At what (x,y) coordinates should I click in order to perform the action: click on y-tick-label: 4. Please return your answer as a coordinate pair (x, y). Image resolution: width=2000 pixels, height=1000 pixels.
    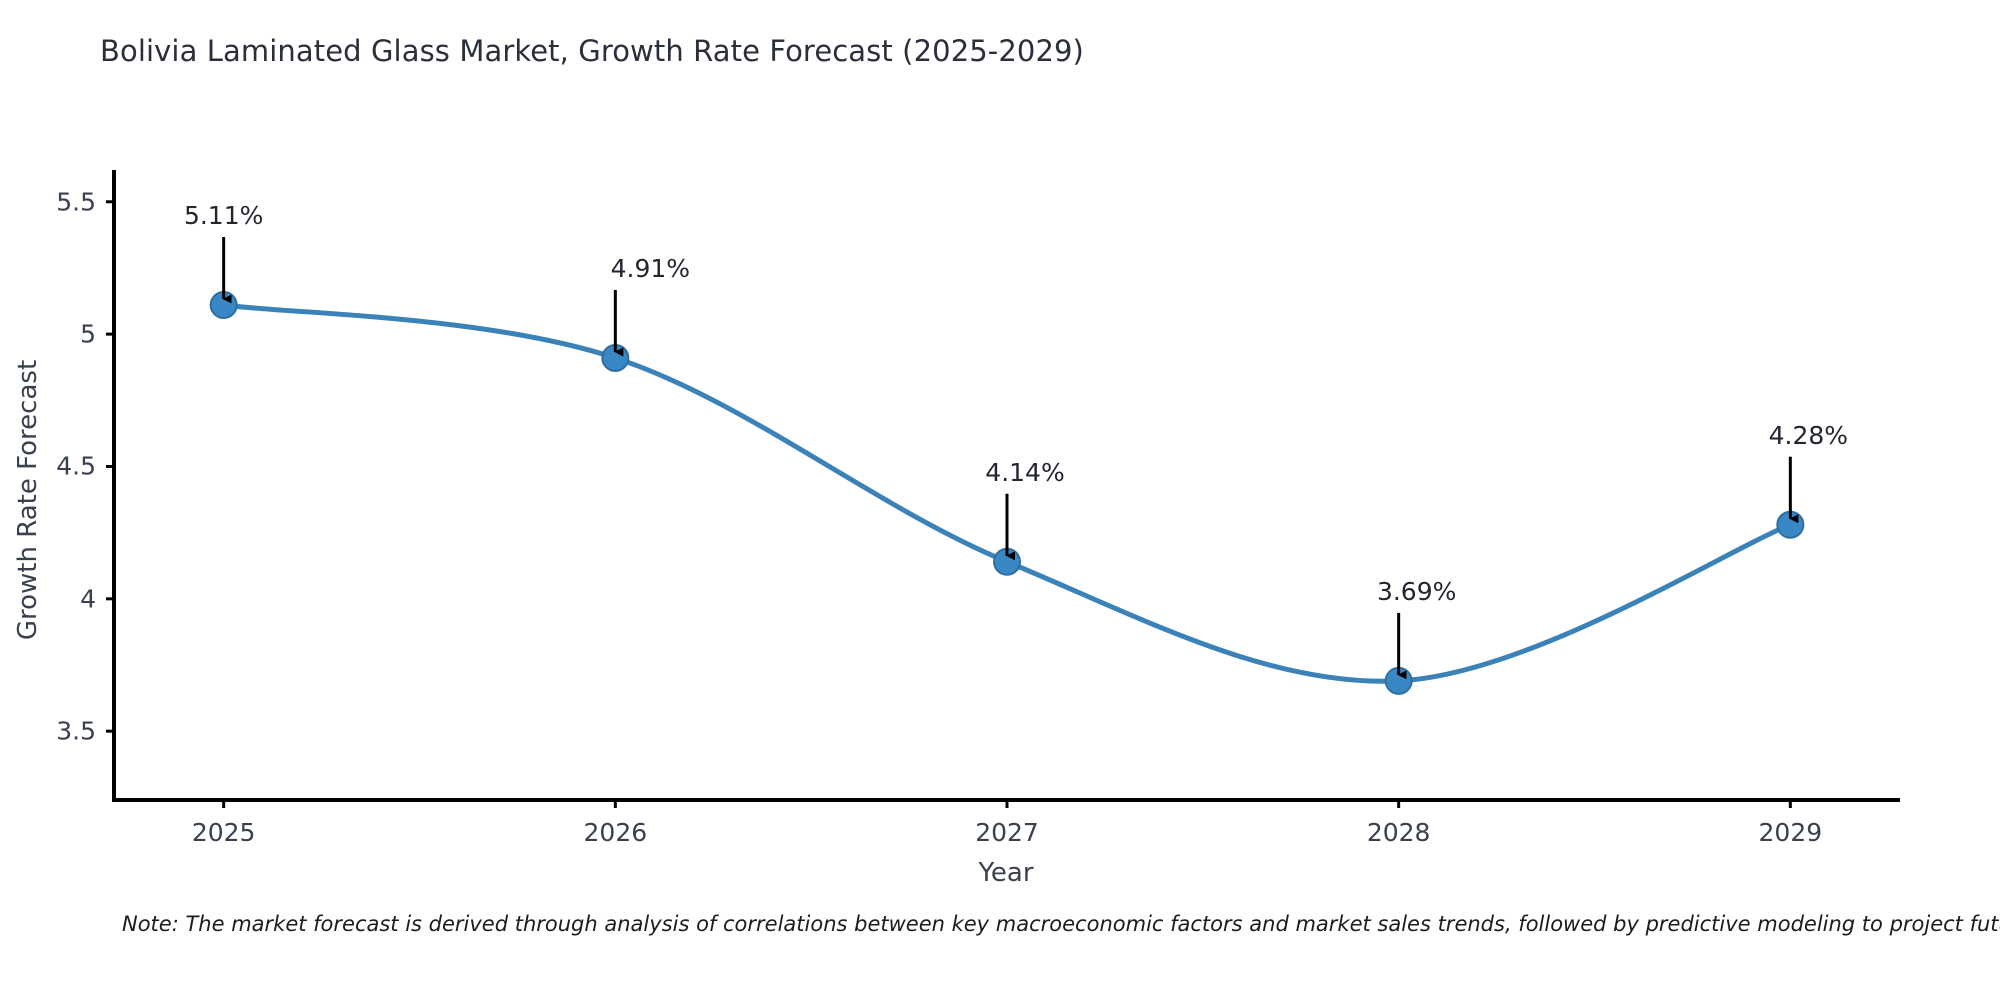
    Looking at the image, I should click on (88, 599).